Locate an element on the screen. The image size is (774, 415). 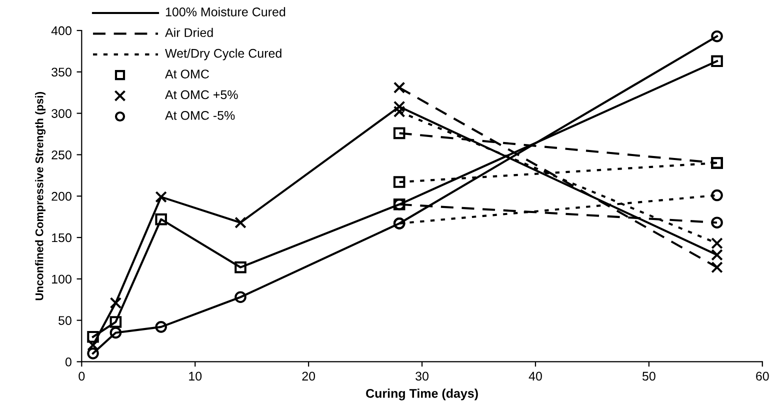
annotation: Wet/Dry Cycle Cured is located at coordinates (223, 54).